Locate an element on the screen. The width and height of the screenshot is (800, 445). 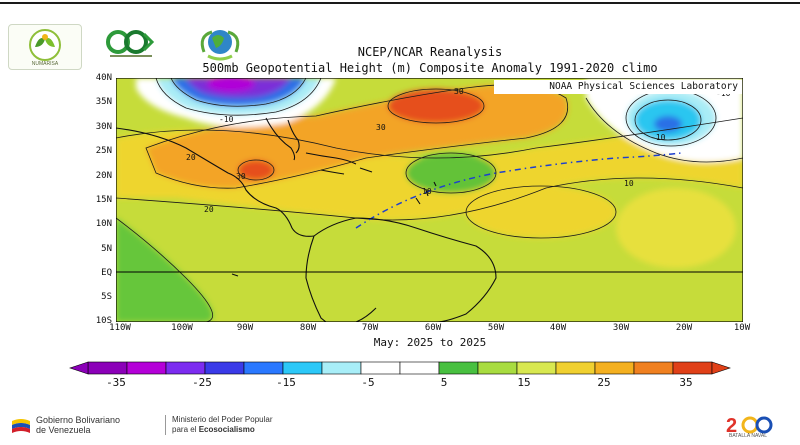
lon-label: 110W is located at coordinates (120, 328).